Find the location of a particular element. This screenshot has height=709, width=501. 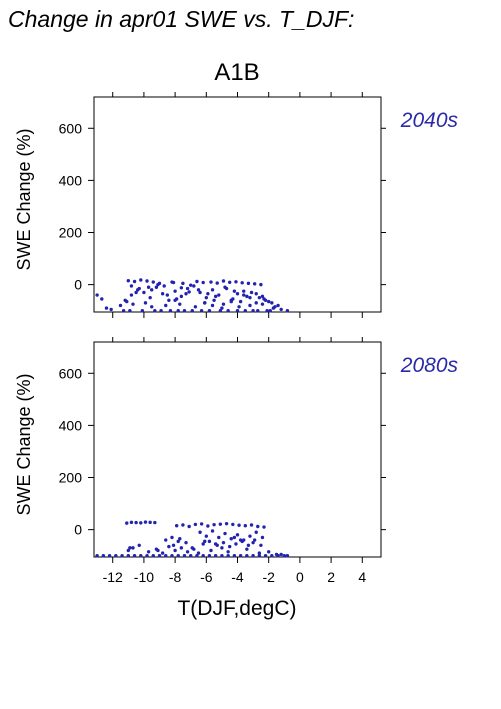

x-tick-label: -10 is located at coordinates (144, 577).